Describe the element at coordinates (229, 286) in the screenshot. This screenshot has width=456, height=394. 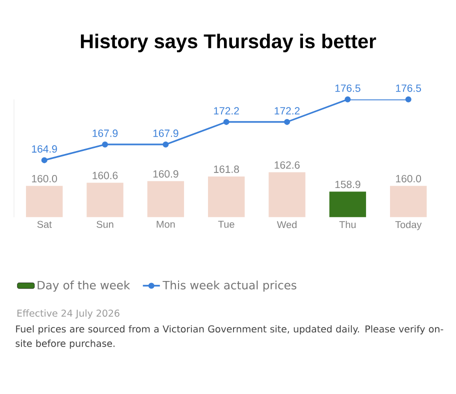
I see `legend-label: This week actual prices` at that location.